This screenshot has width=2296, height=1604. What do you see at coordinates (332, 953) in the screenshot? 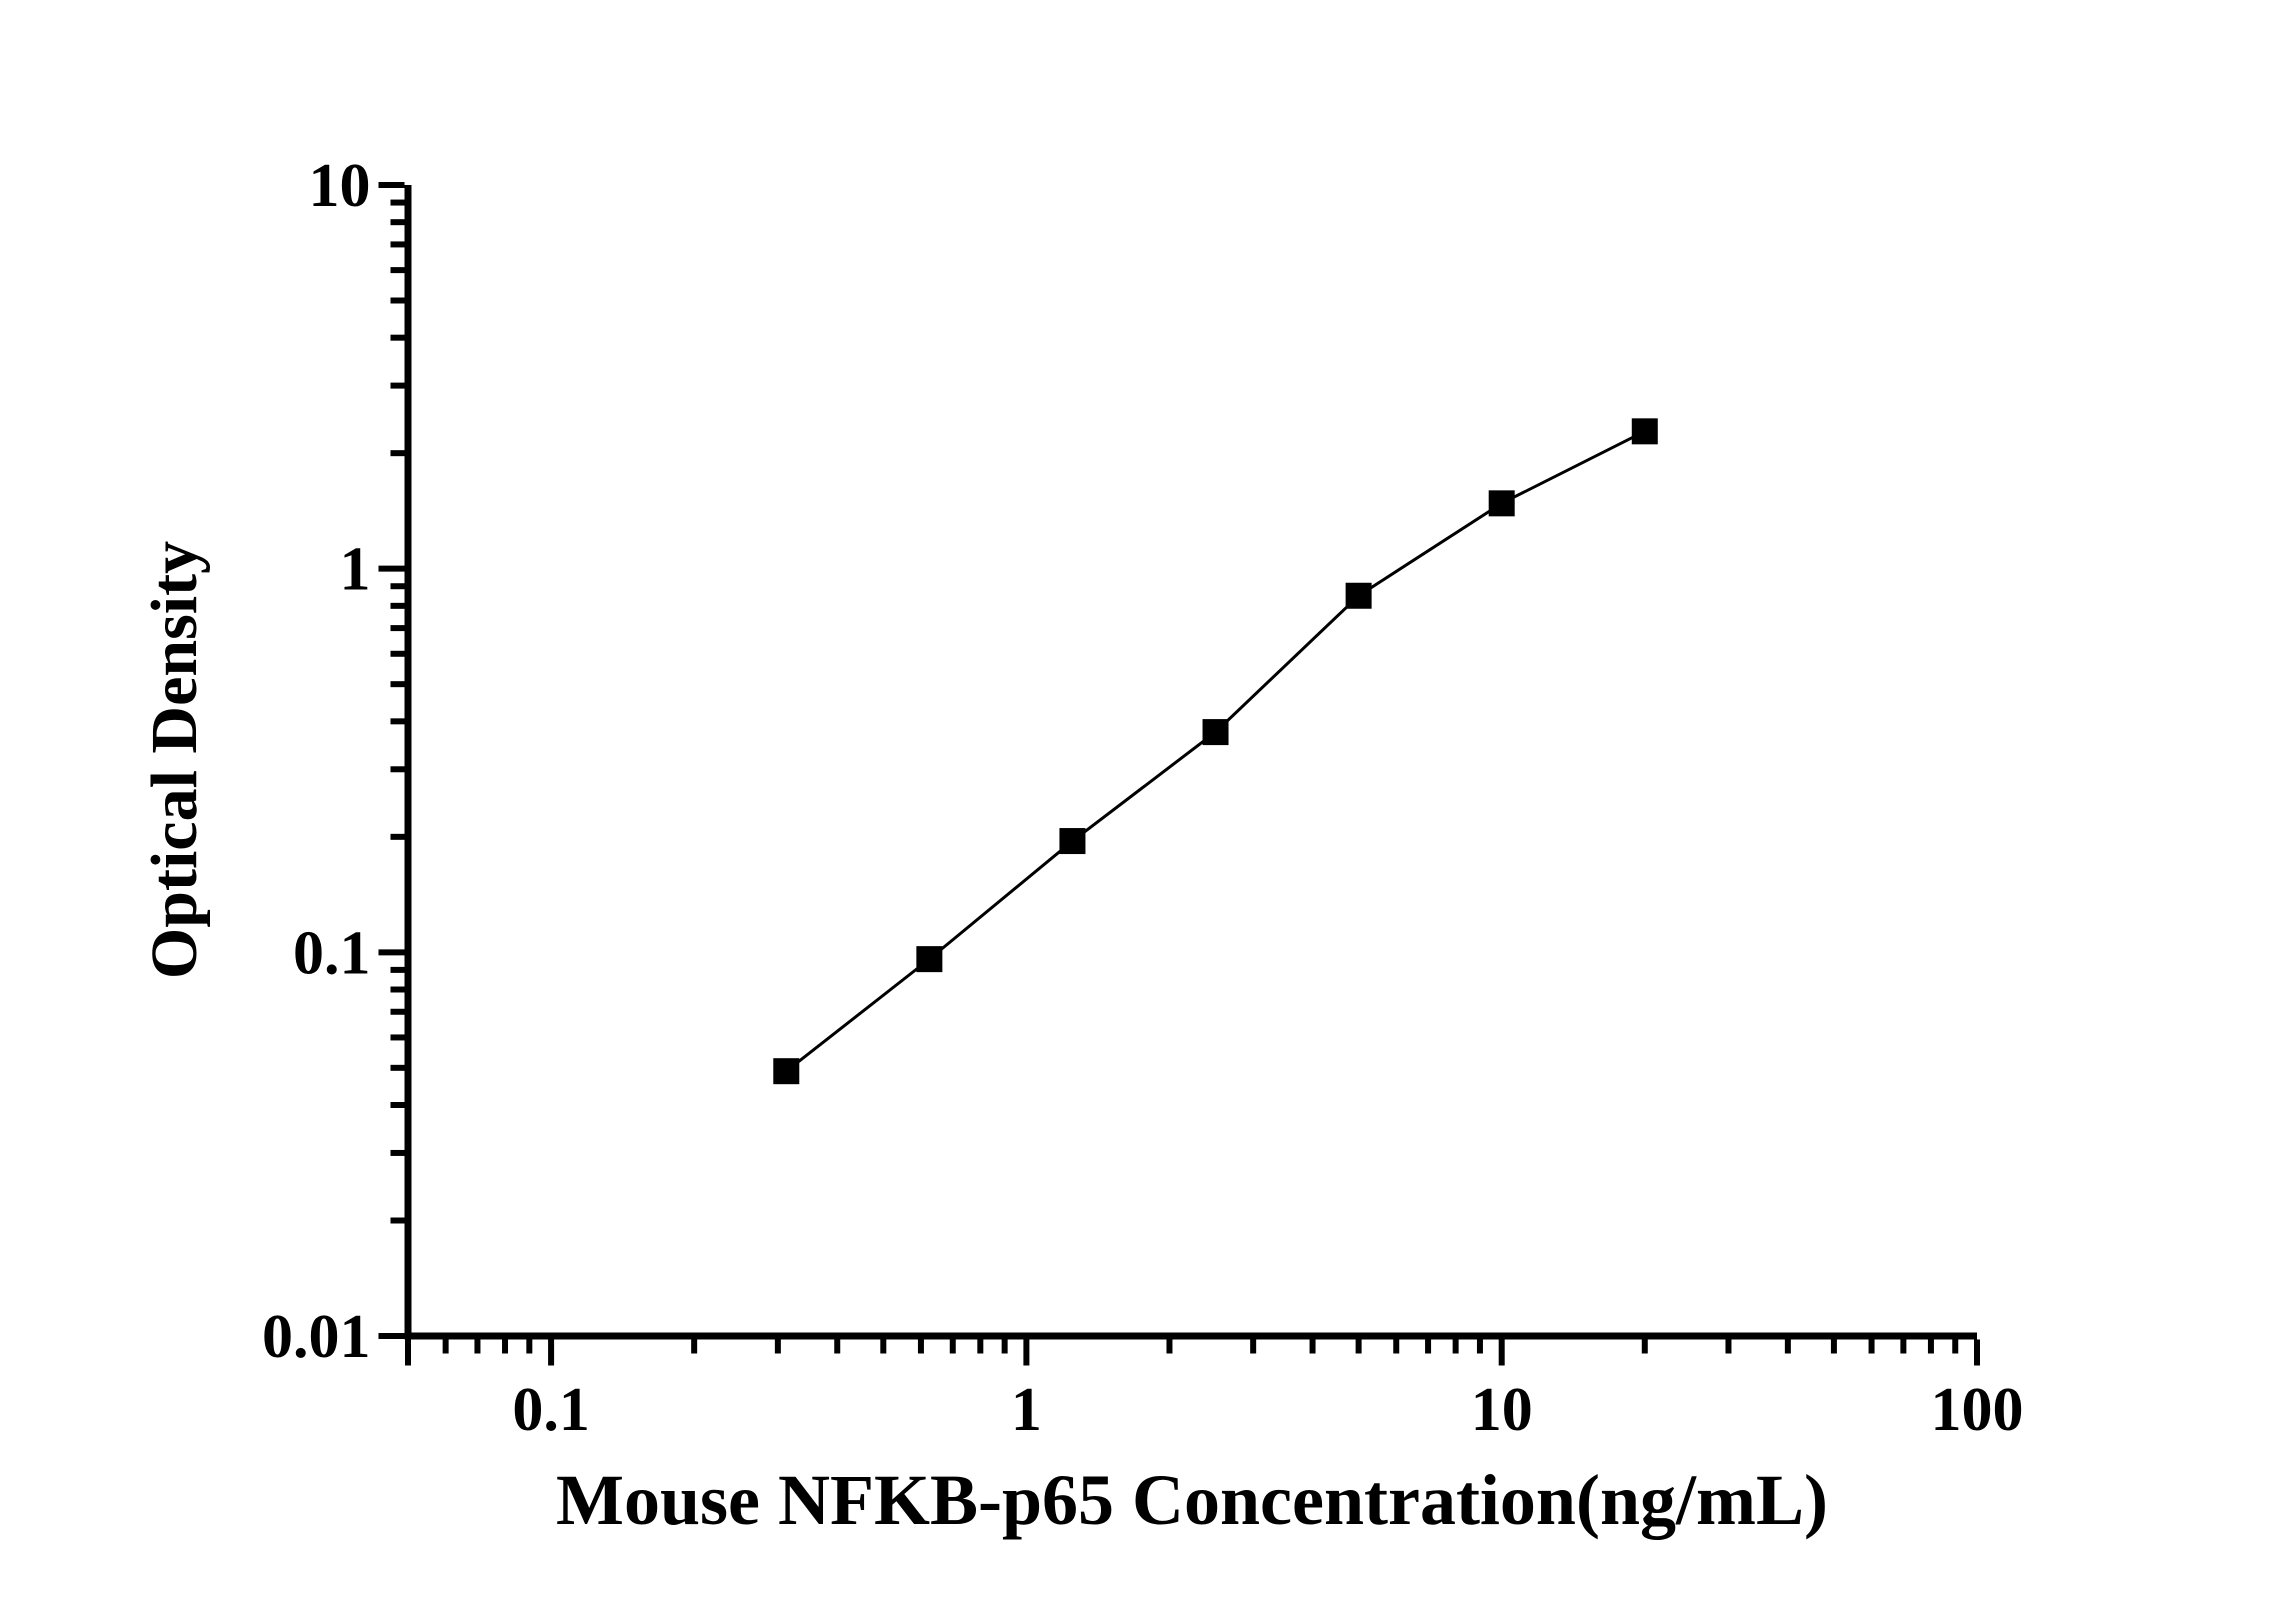
I see `y-tick-label: 0.1` at bounding box center [332, 953].